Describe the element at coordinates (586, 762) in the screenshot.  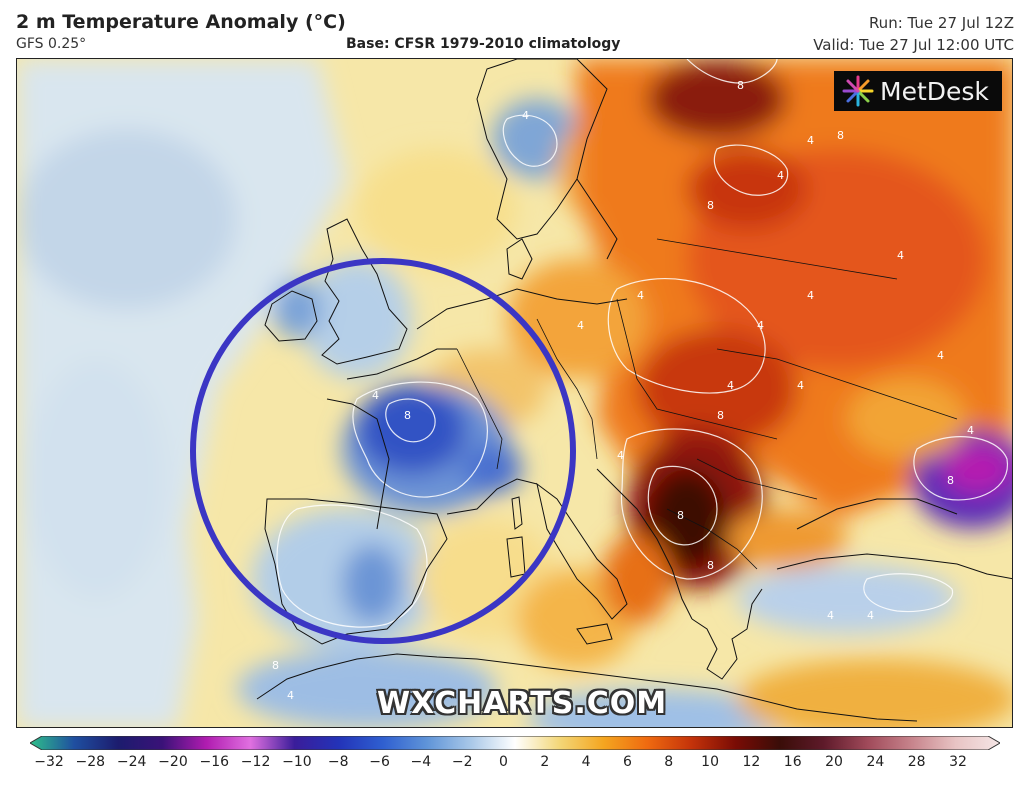
I see `colorbar-tick-label: 4` at that location.